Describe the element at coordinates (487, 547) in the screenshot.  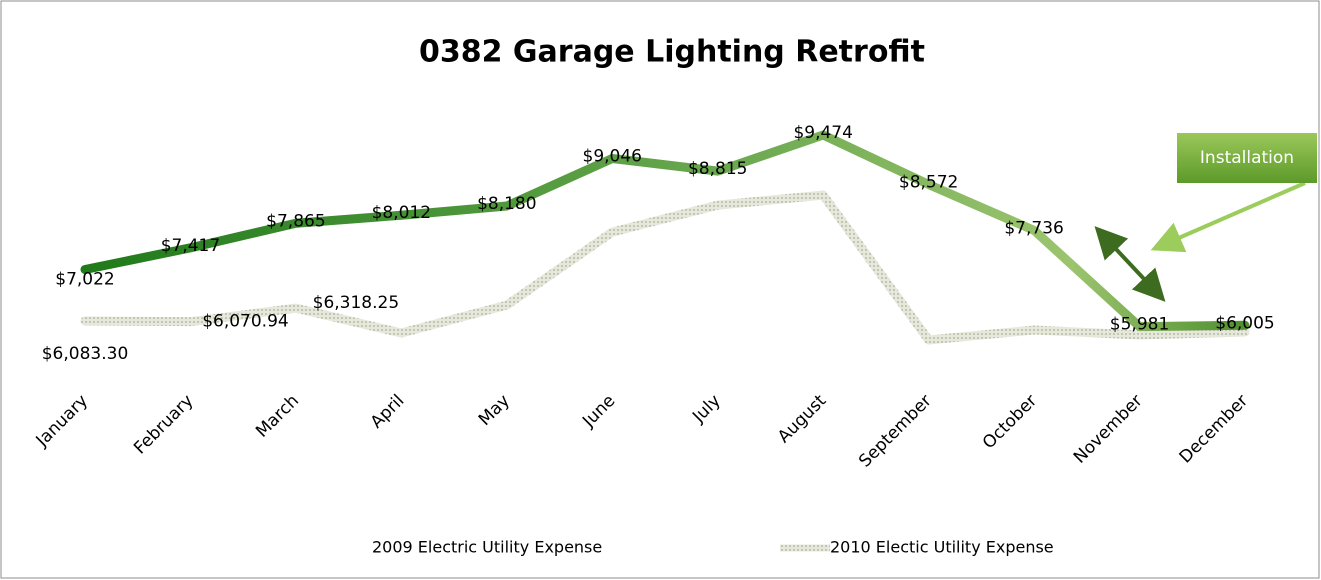
I see `legend-label: 2009 Electric Utility Expense` at that location.